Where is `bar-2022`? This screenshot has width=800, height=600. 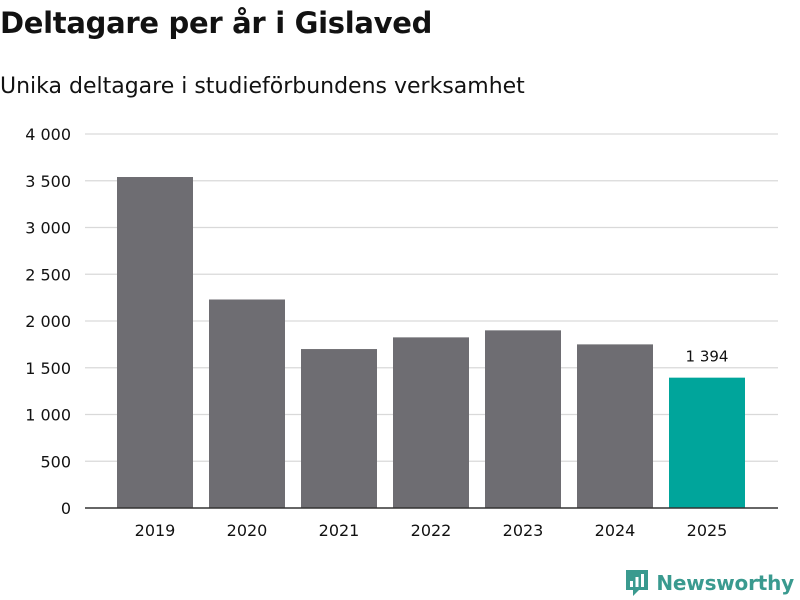 bar-2022 is located at coordinates (431, 422).